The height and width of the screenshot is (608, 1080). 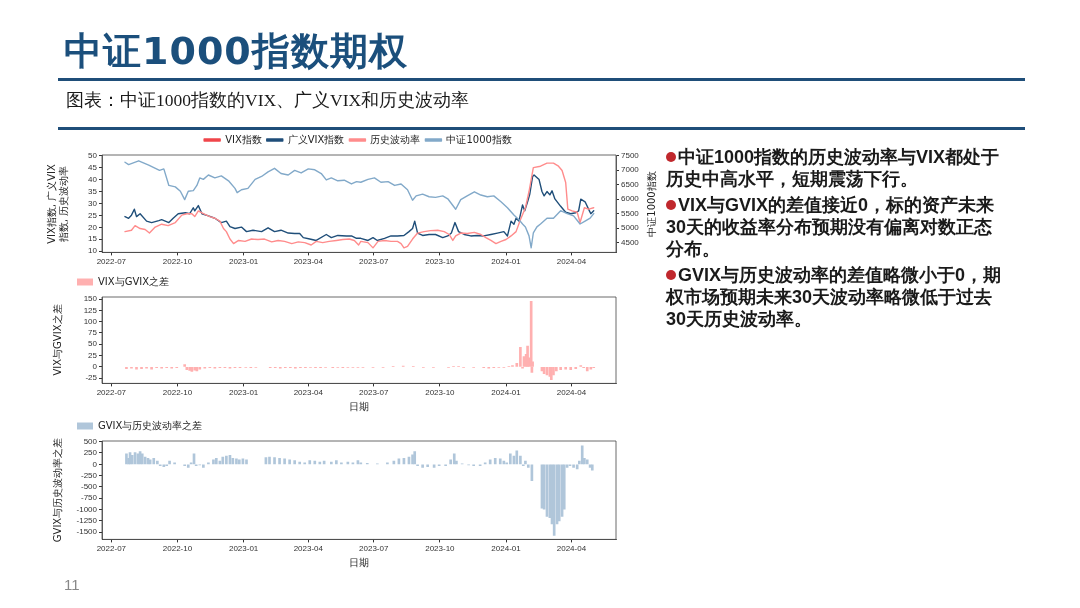 What do you see at coordinates (89, 498) in the screenshot?
I see `y-tick-label: -750` at bounding box center [89, 498].